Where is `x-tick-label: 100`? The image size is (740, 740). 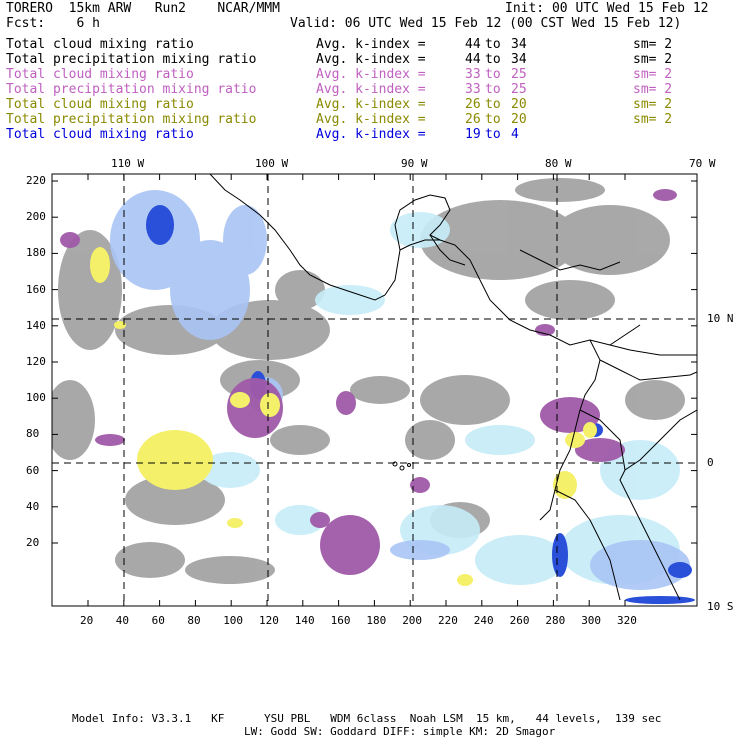
x-tick-label: 100 is located at coordinates (233, 620).